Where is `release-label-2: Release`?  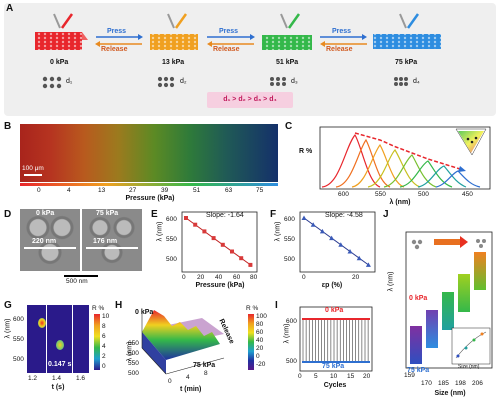 release-label-2: Release is located at coordinates (226, 49).